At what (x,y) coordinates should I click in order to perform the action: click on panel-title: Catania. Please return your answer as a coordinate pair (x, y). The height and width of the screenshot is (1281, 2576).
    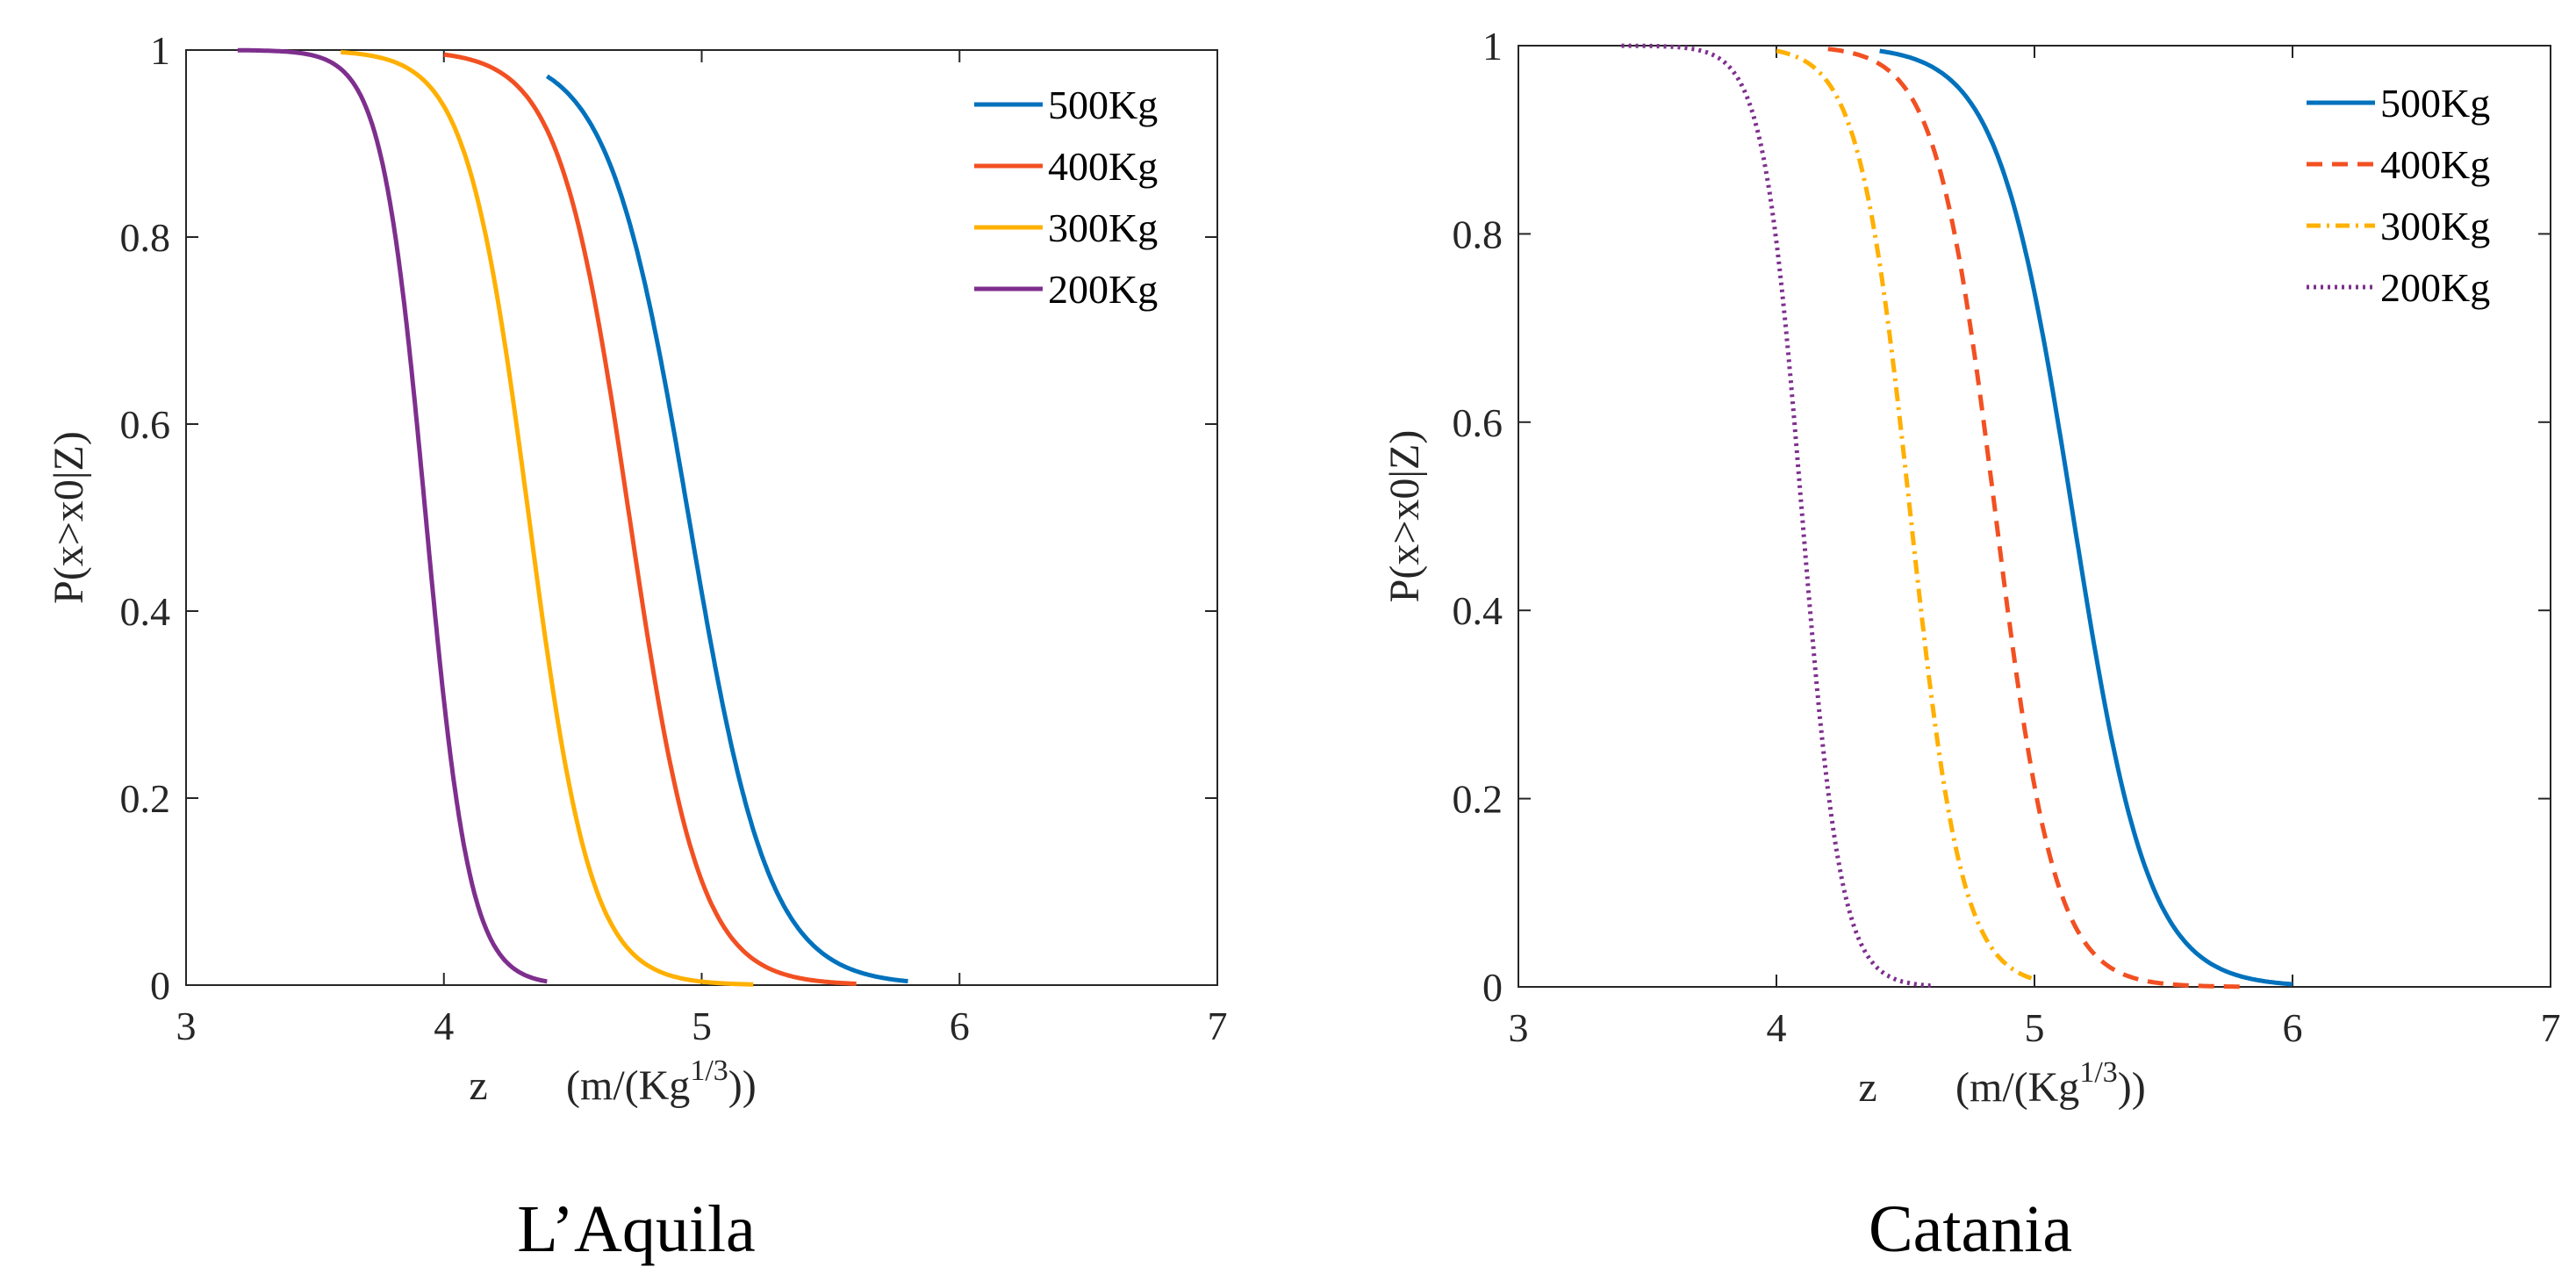
    Looking at the image, I should click on (1970, 1229).